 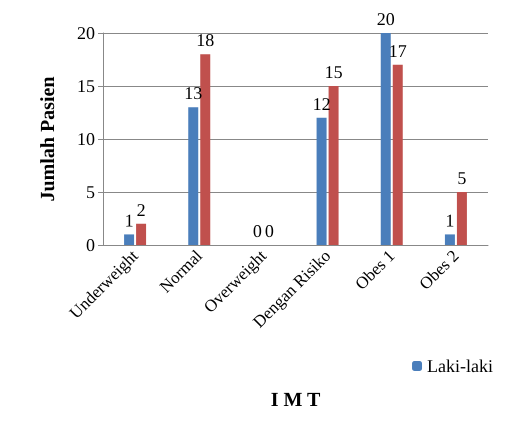 What do you see at coordinates (385, 19) in the screenshot?
I see `data-label: 20` at bounding box center [385, 19].